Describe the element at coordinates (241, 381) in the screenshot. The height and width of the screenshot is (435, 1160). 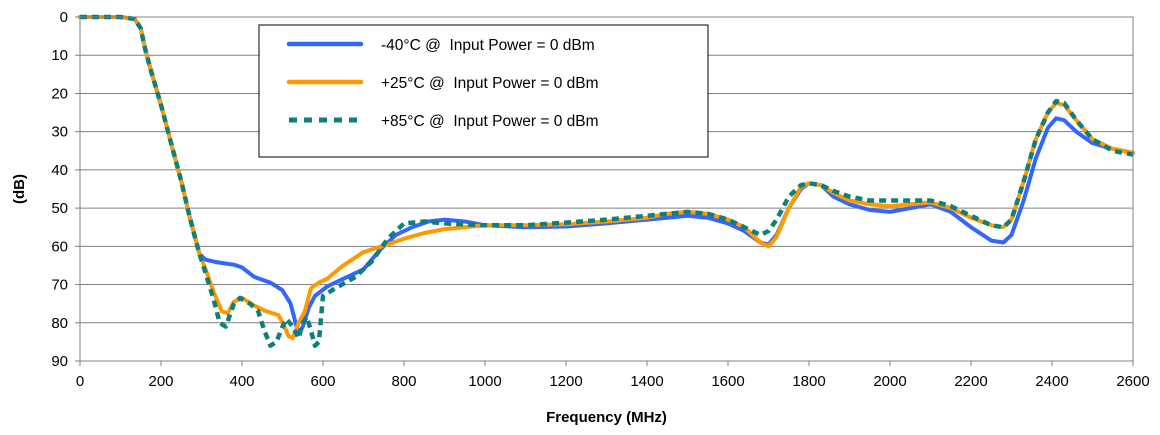
I see `x-tick-label: 400` at that location.